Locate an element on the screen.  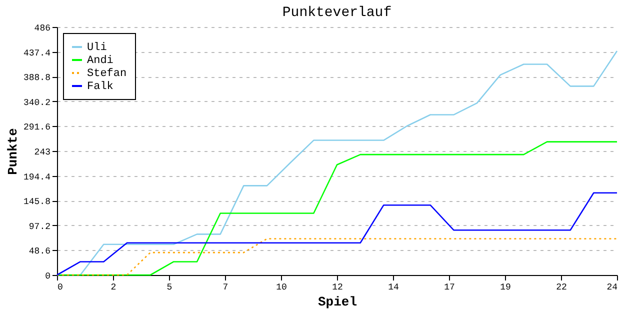
y-tick-label: 291.6 is located at coordinates (36, 127).